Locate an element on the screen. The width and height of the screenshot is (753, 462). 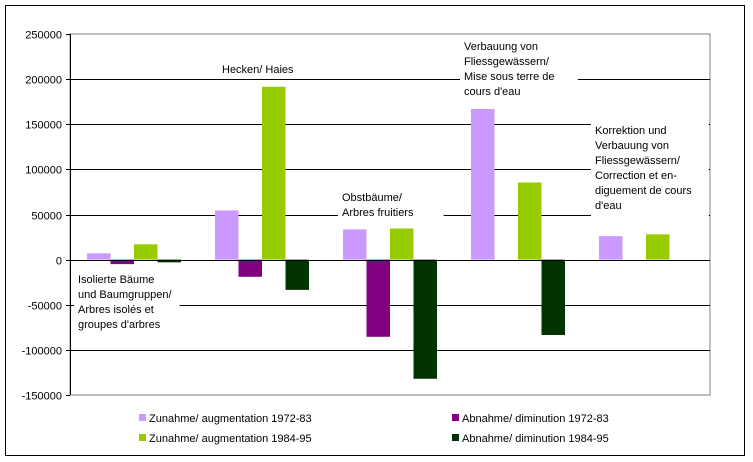
y-tick-label: 0 is located at coordinates (59, 262).